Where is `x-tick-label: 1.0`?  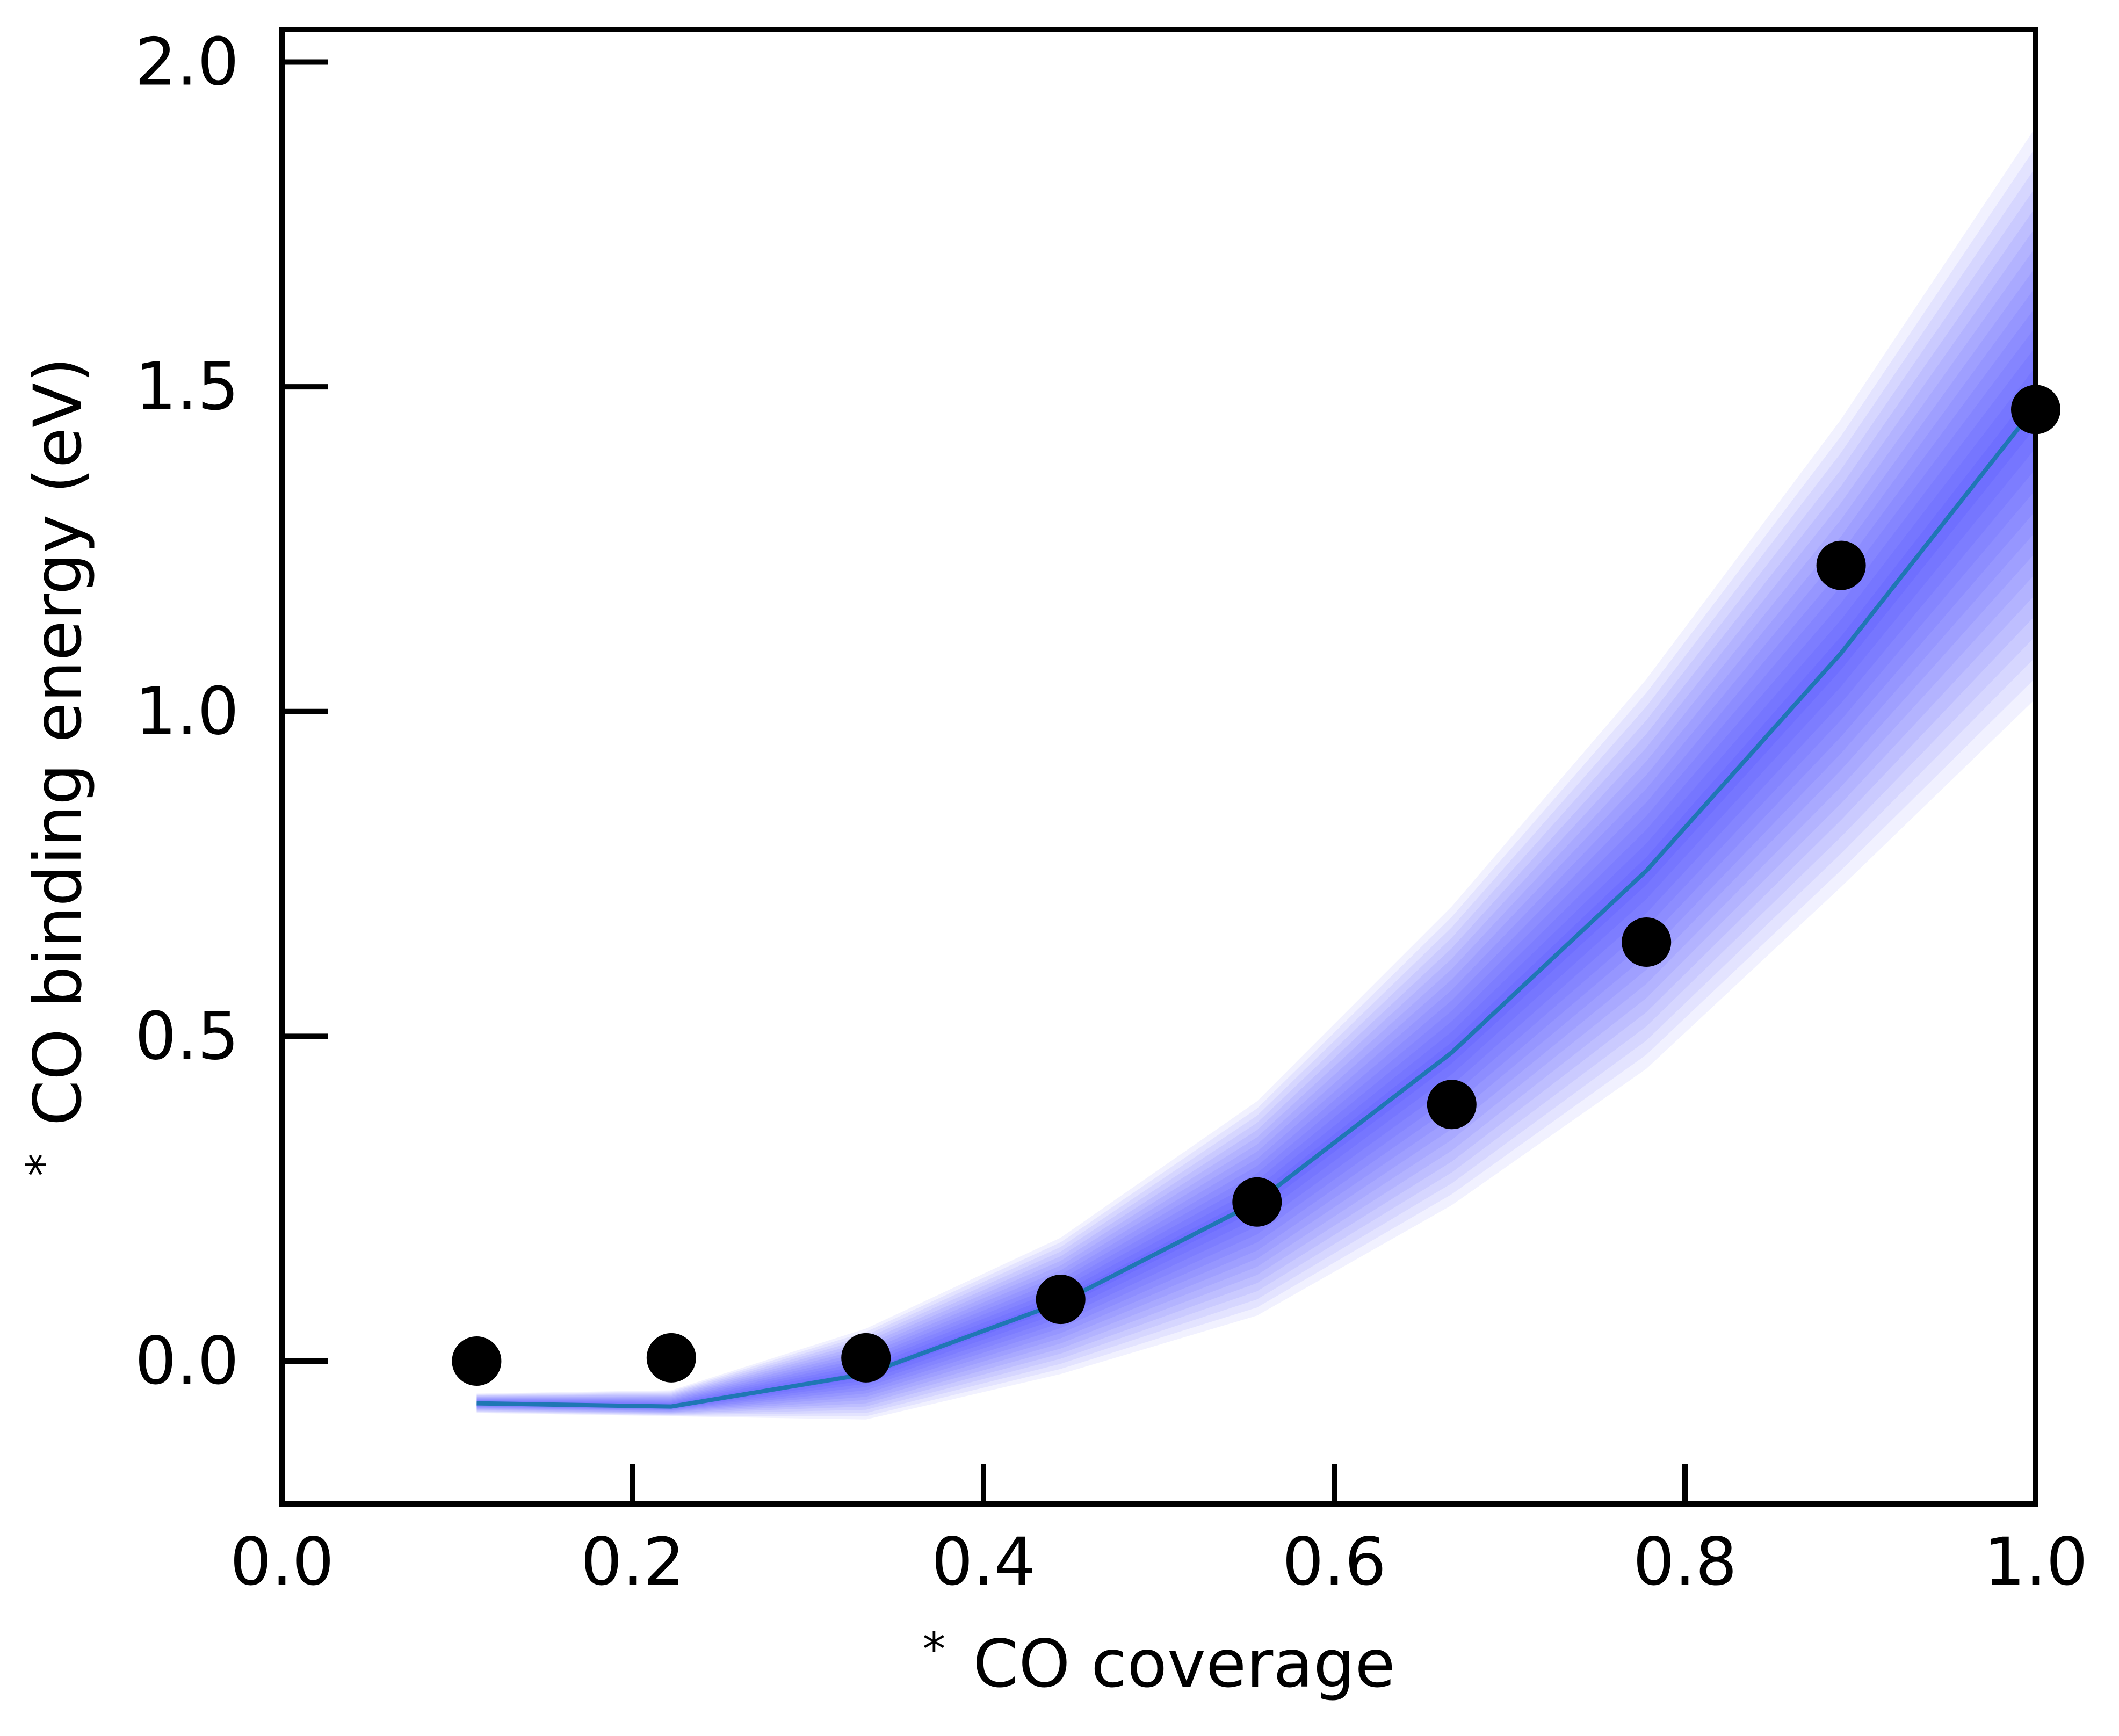
x-tick-label: 1.0 is located at coordinates (2036, 1562).